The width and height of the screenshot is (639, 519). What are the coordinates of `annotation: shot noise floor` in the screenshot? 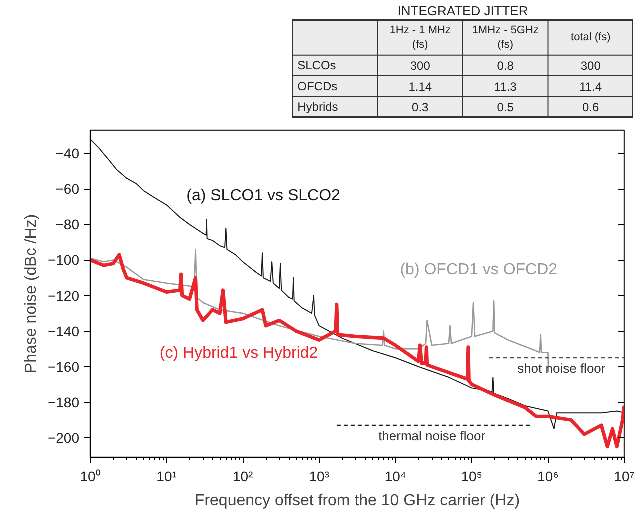 It's located at (562, 368).